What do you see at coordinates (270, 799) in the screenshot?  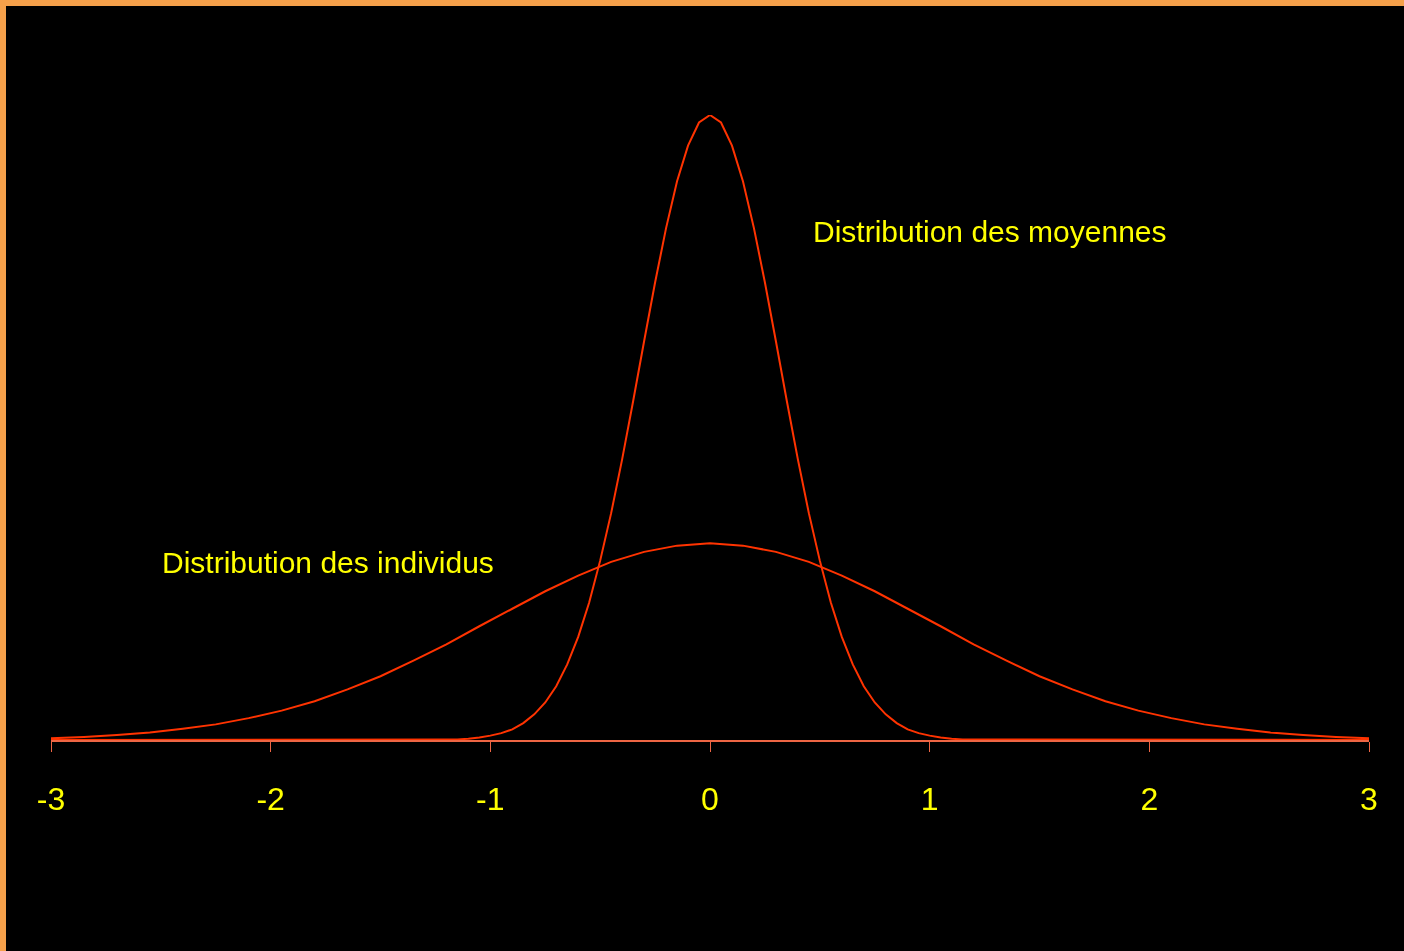 I see `x-tick-label: -2` at bounding box center [270, 799].